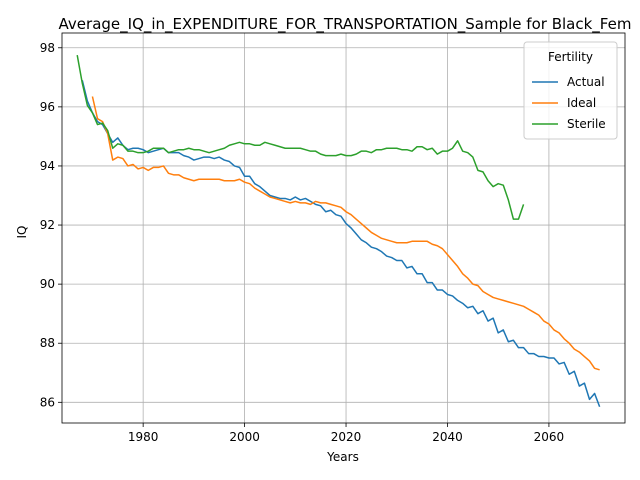 The image size is (640, 480). What do you see at coordinates (47, 48) in the screenshot?
I see `y-tick-label: 98` at bounding box center [47, 48].